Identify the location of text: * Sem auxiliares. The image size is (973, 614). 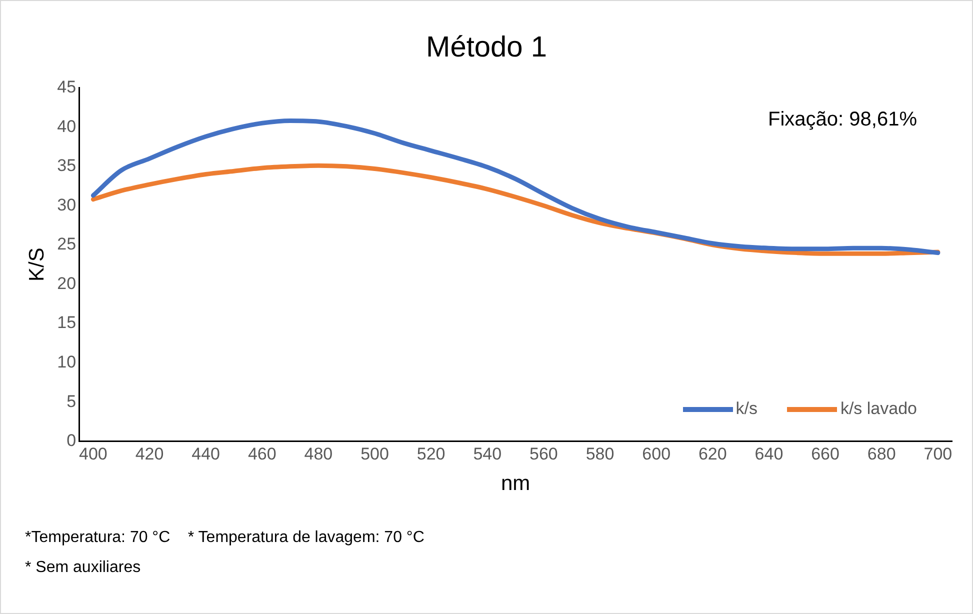
(83, 567).